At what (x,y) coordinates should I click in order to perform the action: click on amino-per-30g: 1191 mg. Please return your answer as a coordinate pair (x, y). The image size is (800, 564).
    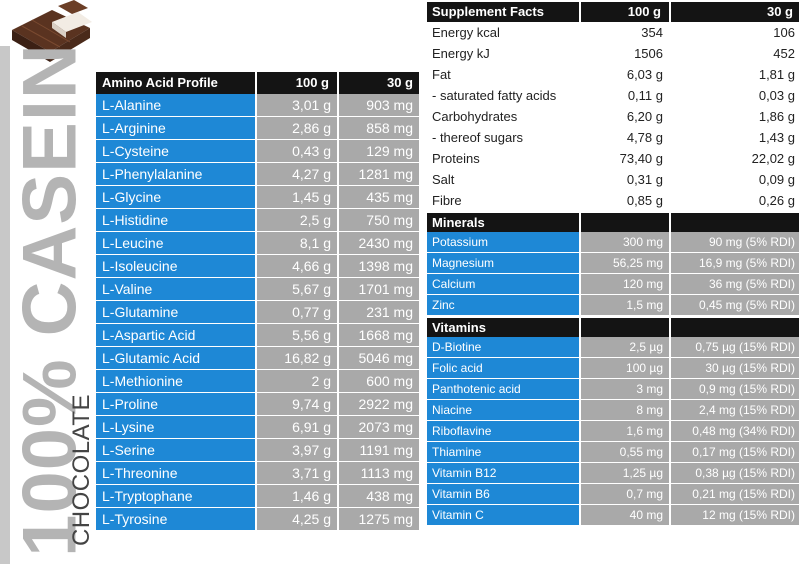
    Looking at the image, I should click on (378, 450).